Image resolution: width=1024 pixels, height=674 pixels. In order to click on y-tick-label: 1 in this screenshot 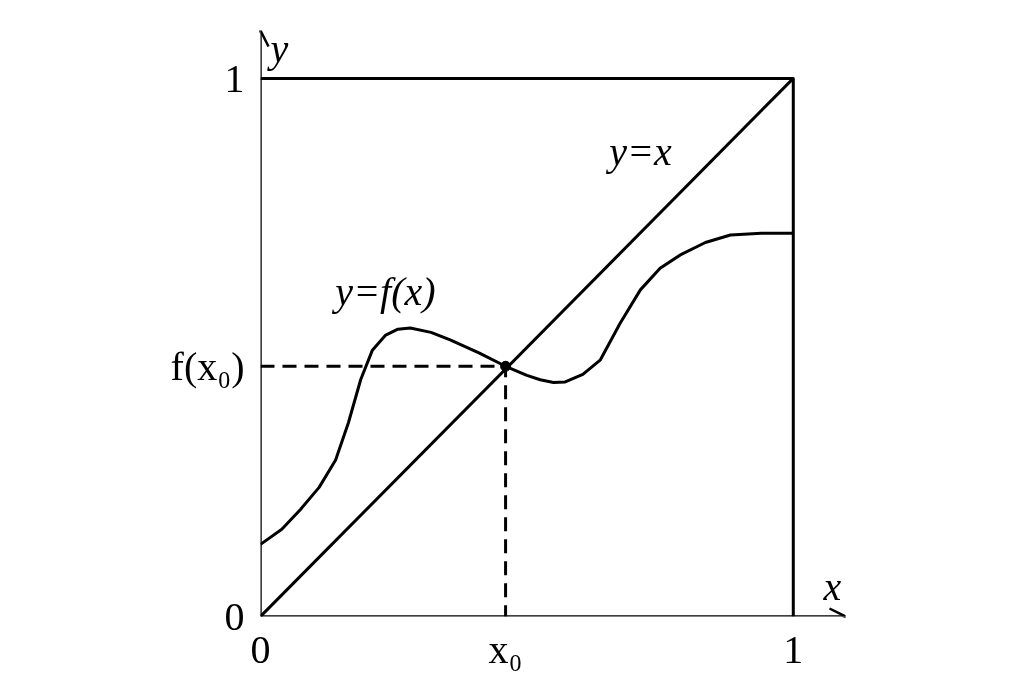, I will do `click(234, 78)`.